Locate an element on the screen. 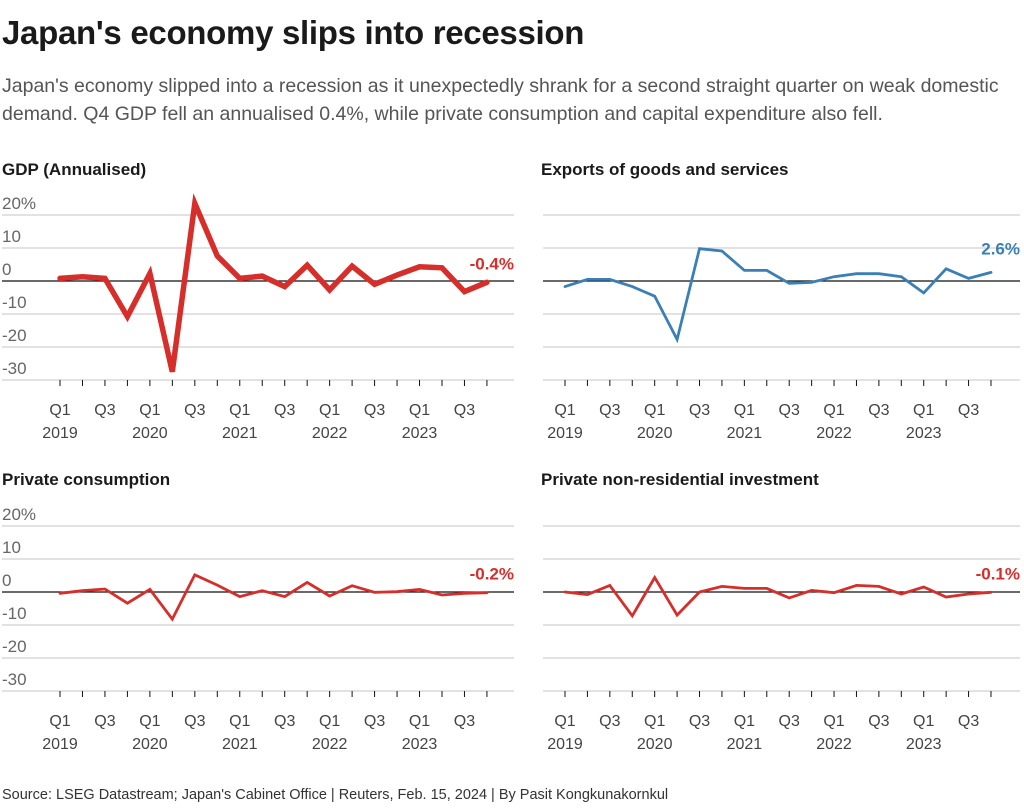 The height and width of the screenshot is (811, 1024). gdp-chart-title: GDP (Annualised) is located at coordinates (74, 169).